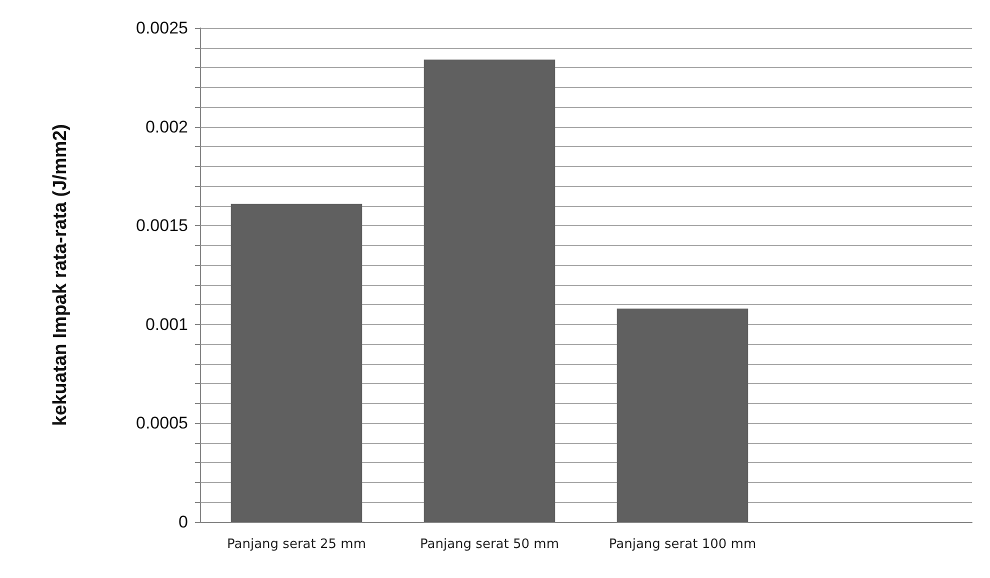  What do you see at coordinates (162, 28) in the screenshot?
I see `y-tick-label: 0.0025` at bounding box center [162, 28].